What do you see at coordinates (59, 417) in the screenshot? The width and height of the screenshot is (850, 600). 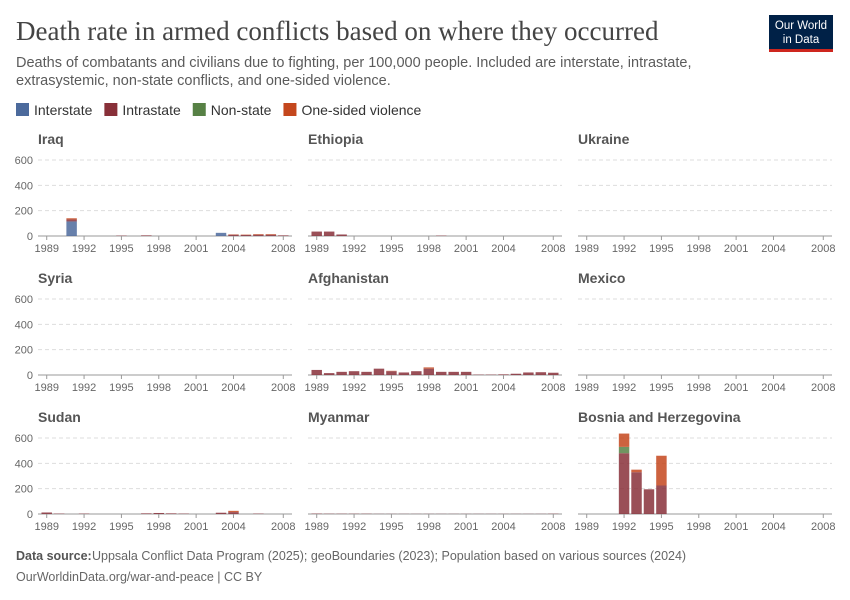 I see `panel-title: Sudan` at bounding box center [59, 417].